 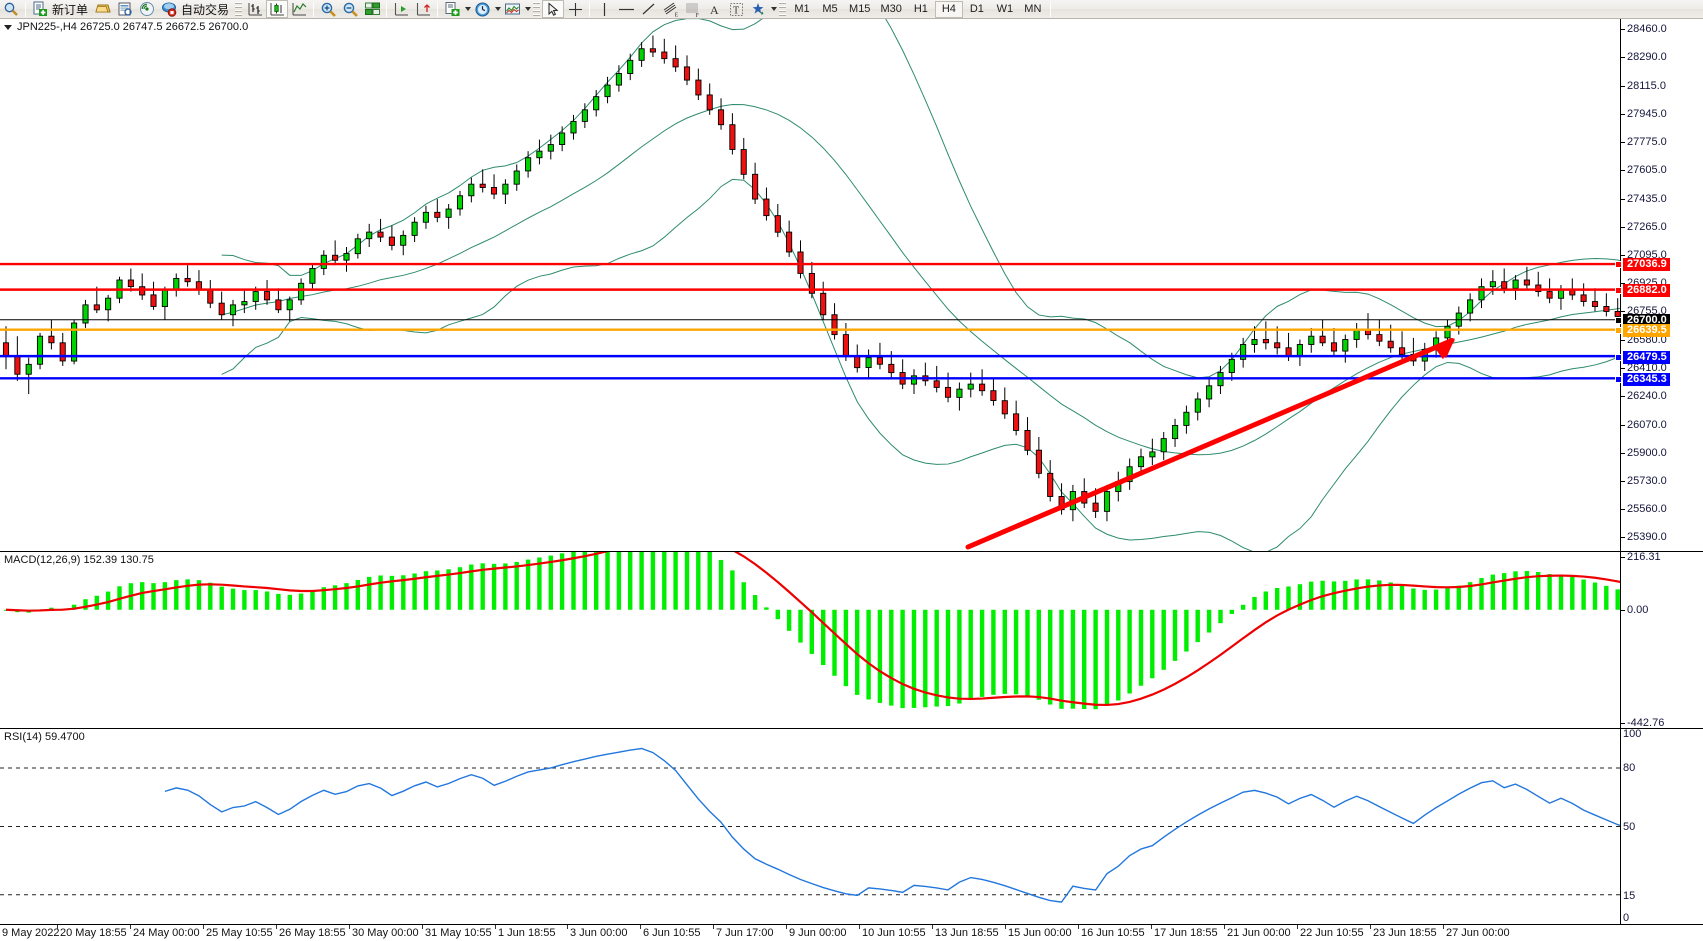 What do you see at coordinates (976, 9) in the screenshot?
I see `timeframe-d1: D1` at bounding box center [976, 9].